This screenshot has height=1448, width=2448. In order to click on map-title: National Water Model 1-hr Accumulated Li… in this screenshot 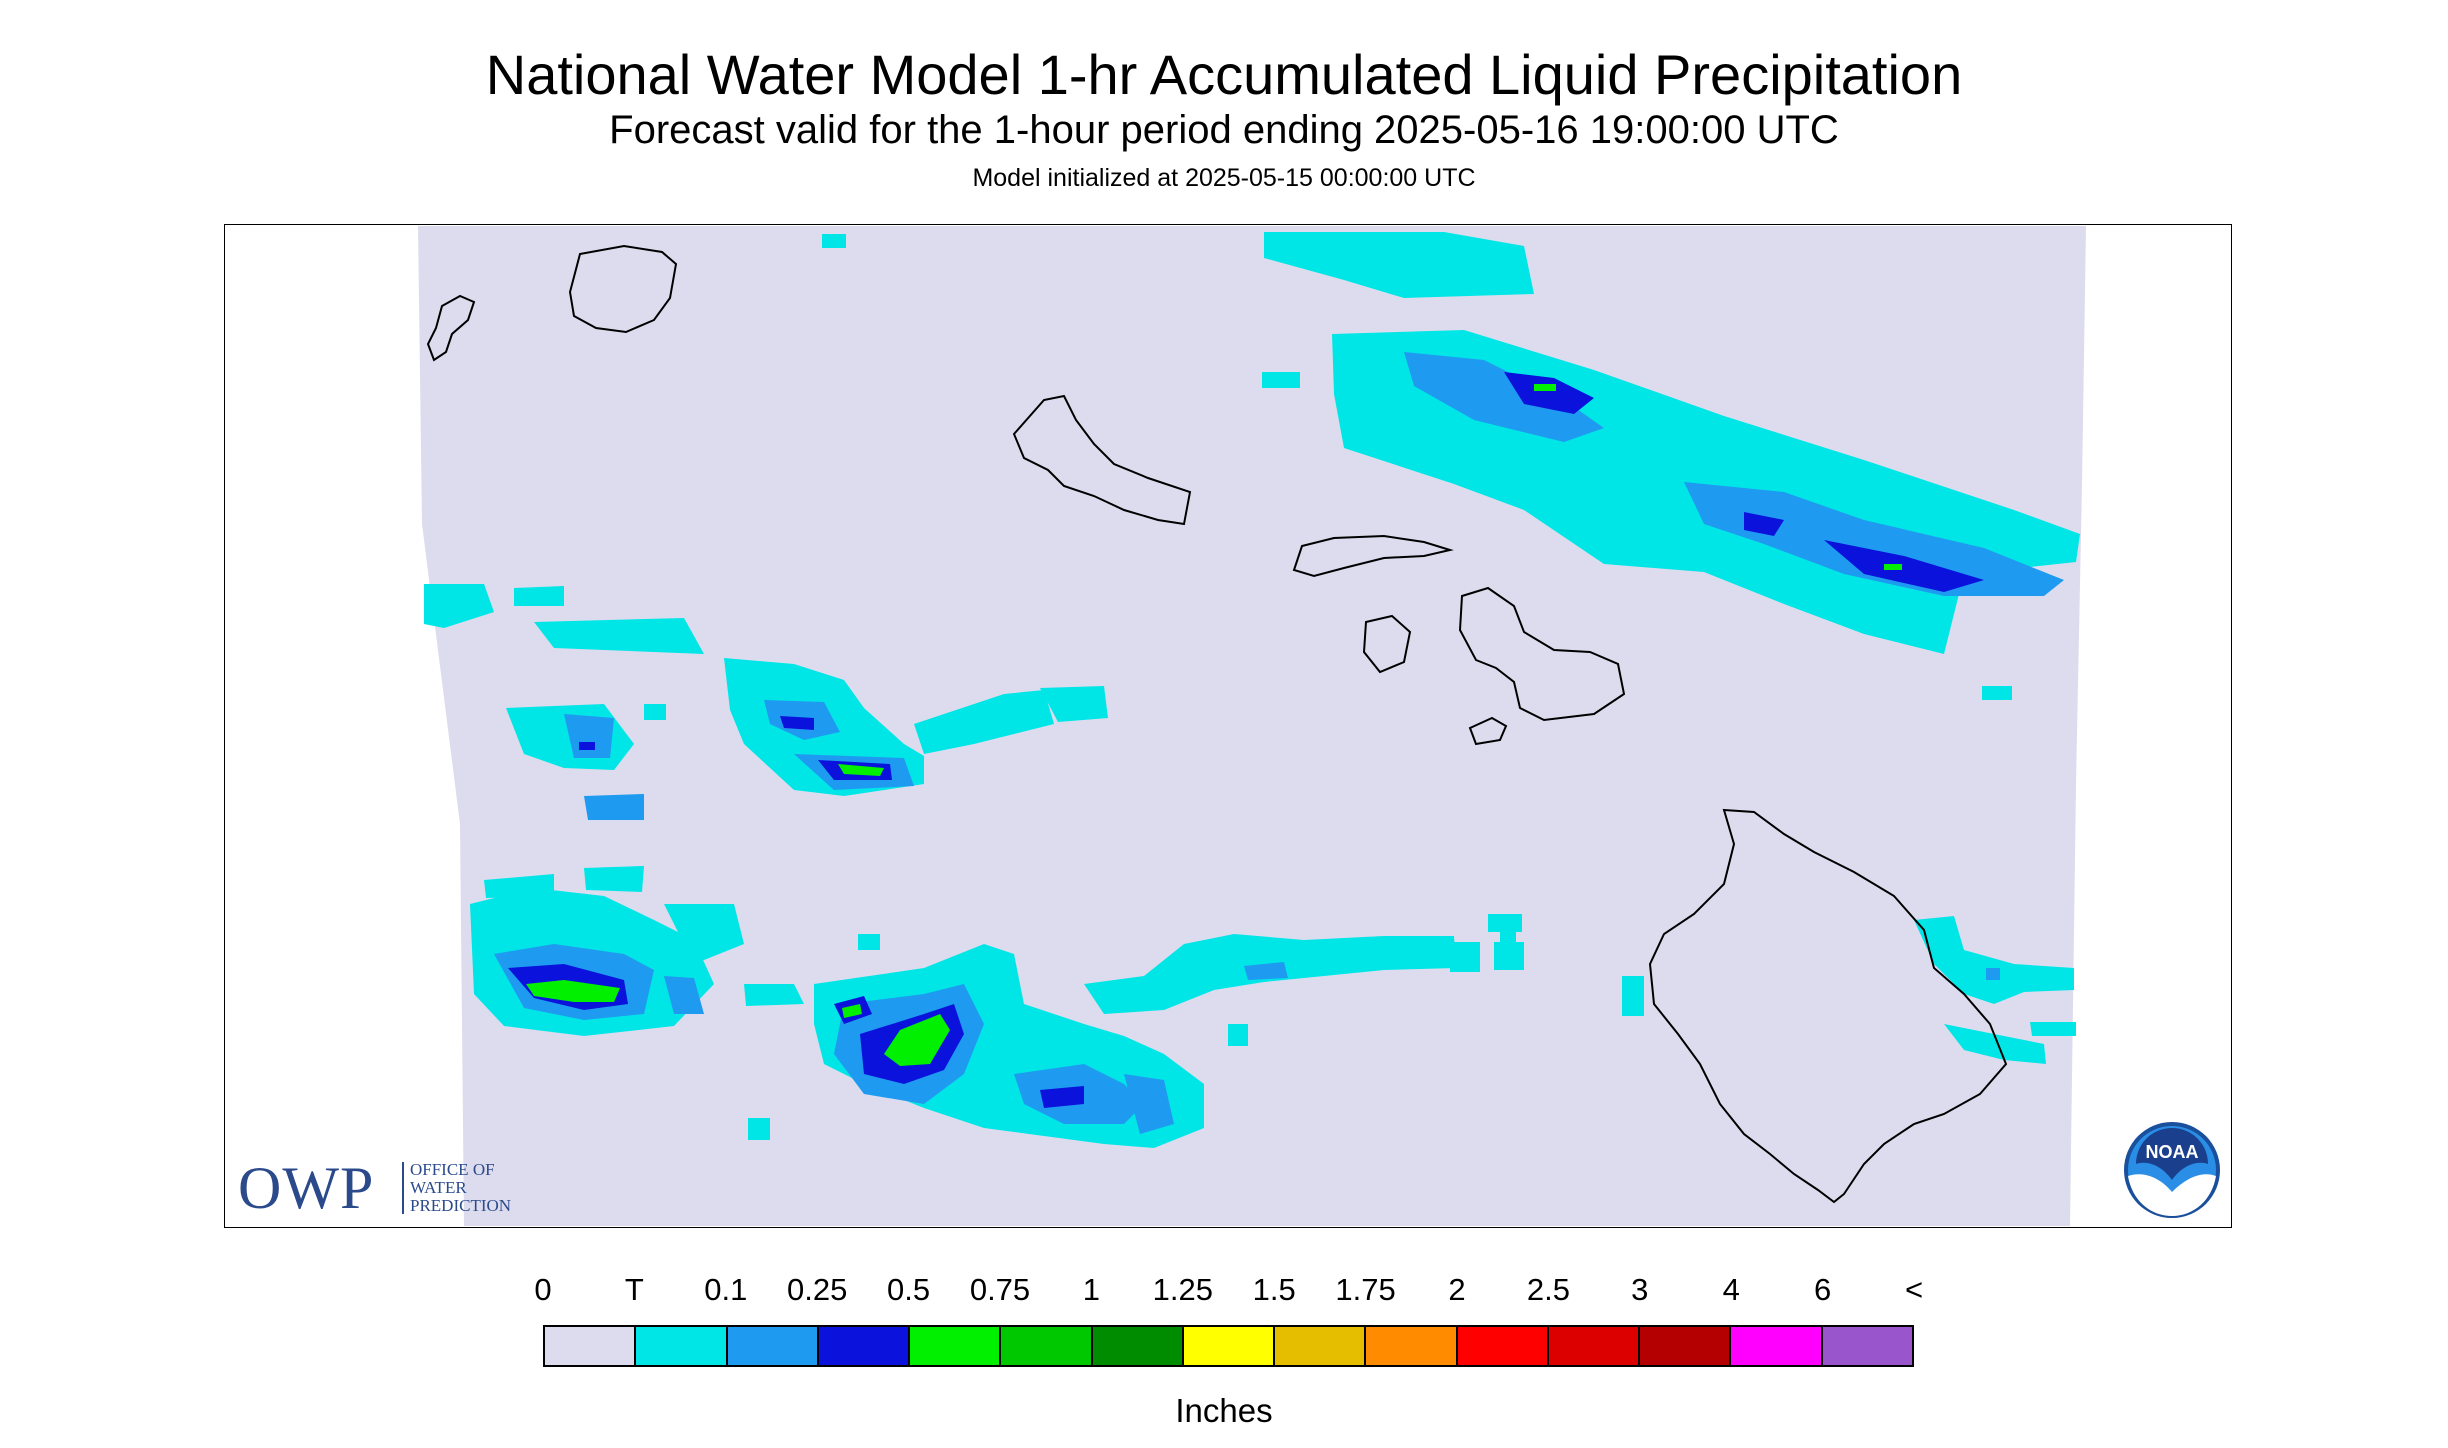, I will do `click(1224, 74)`.